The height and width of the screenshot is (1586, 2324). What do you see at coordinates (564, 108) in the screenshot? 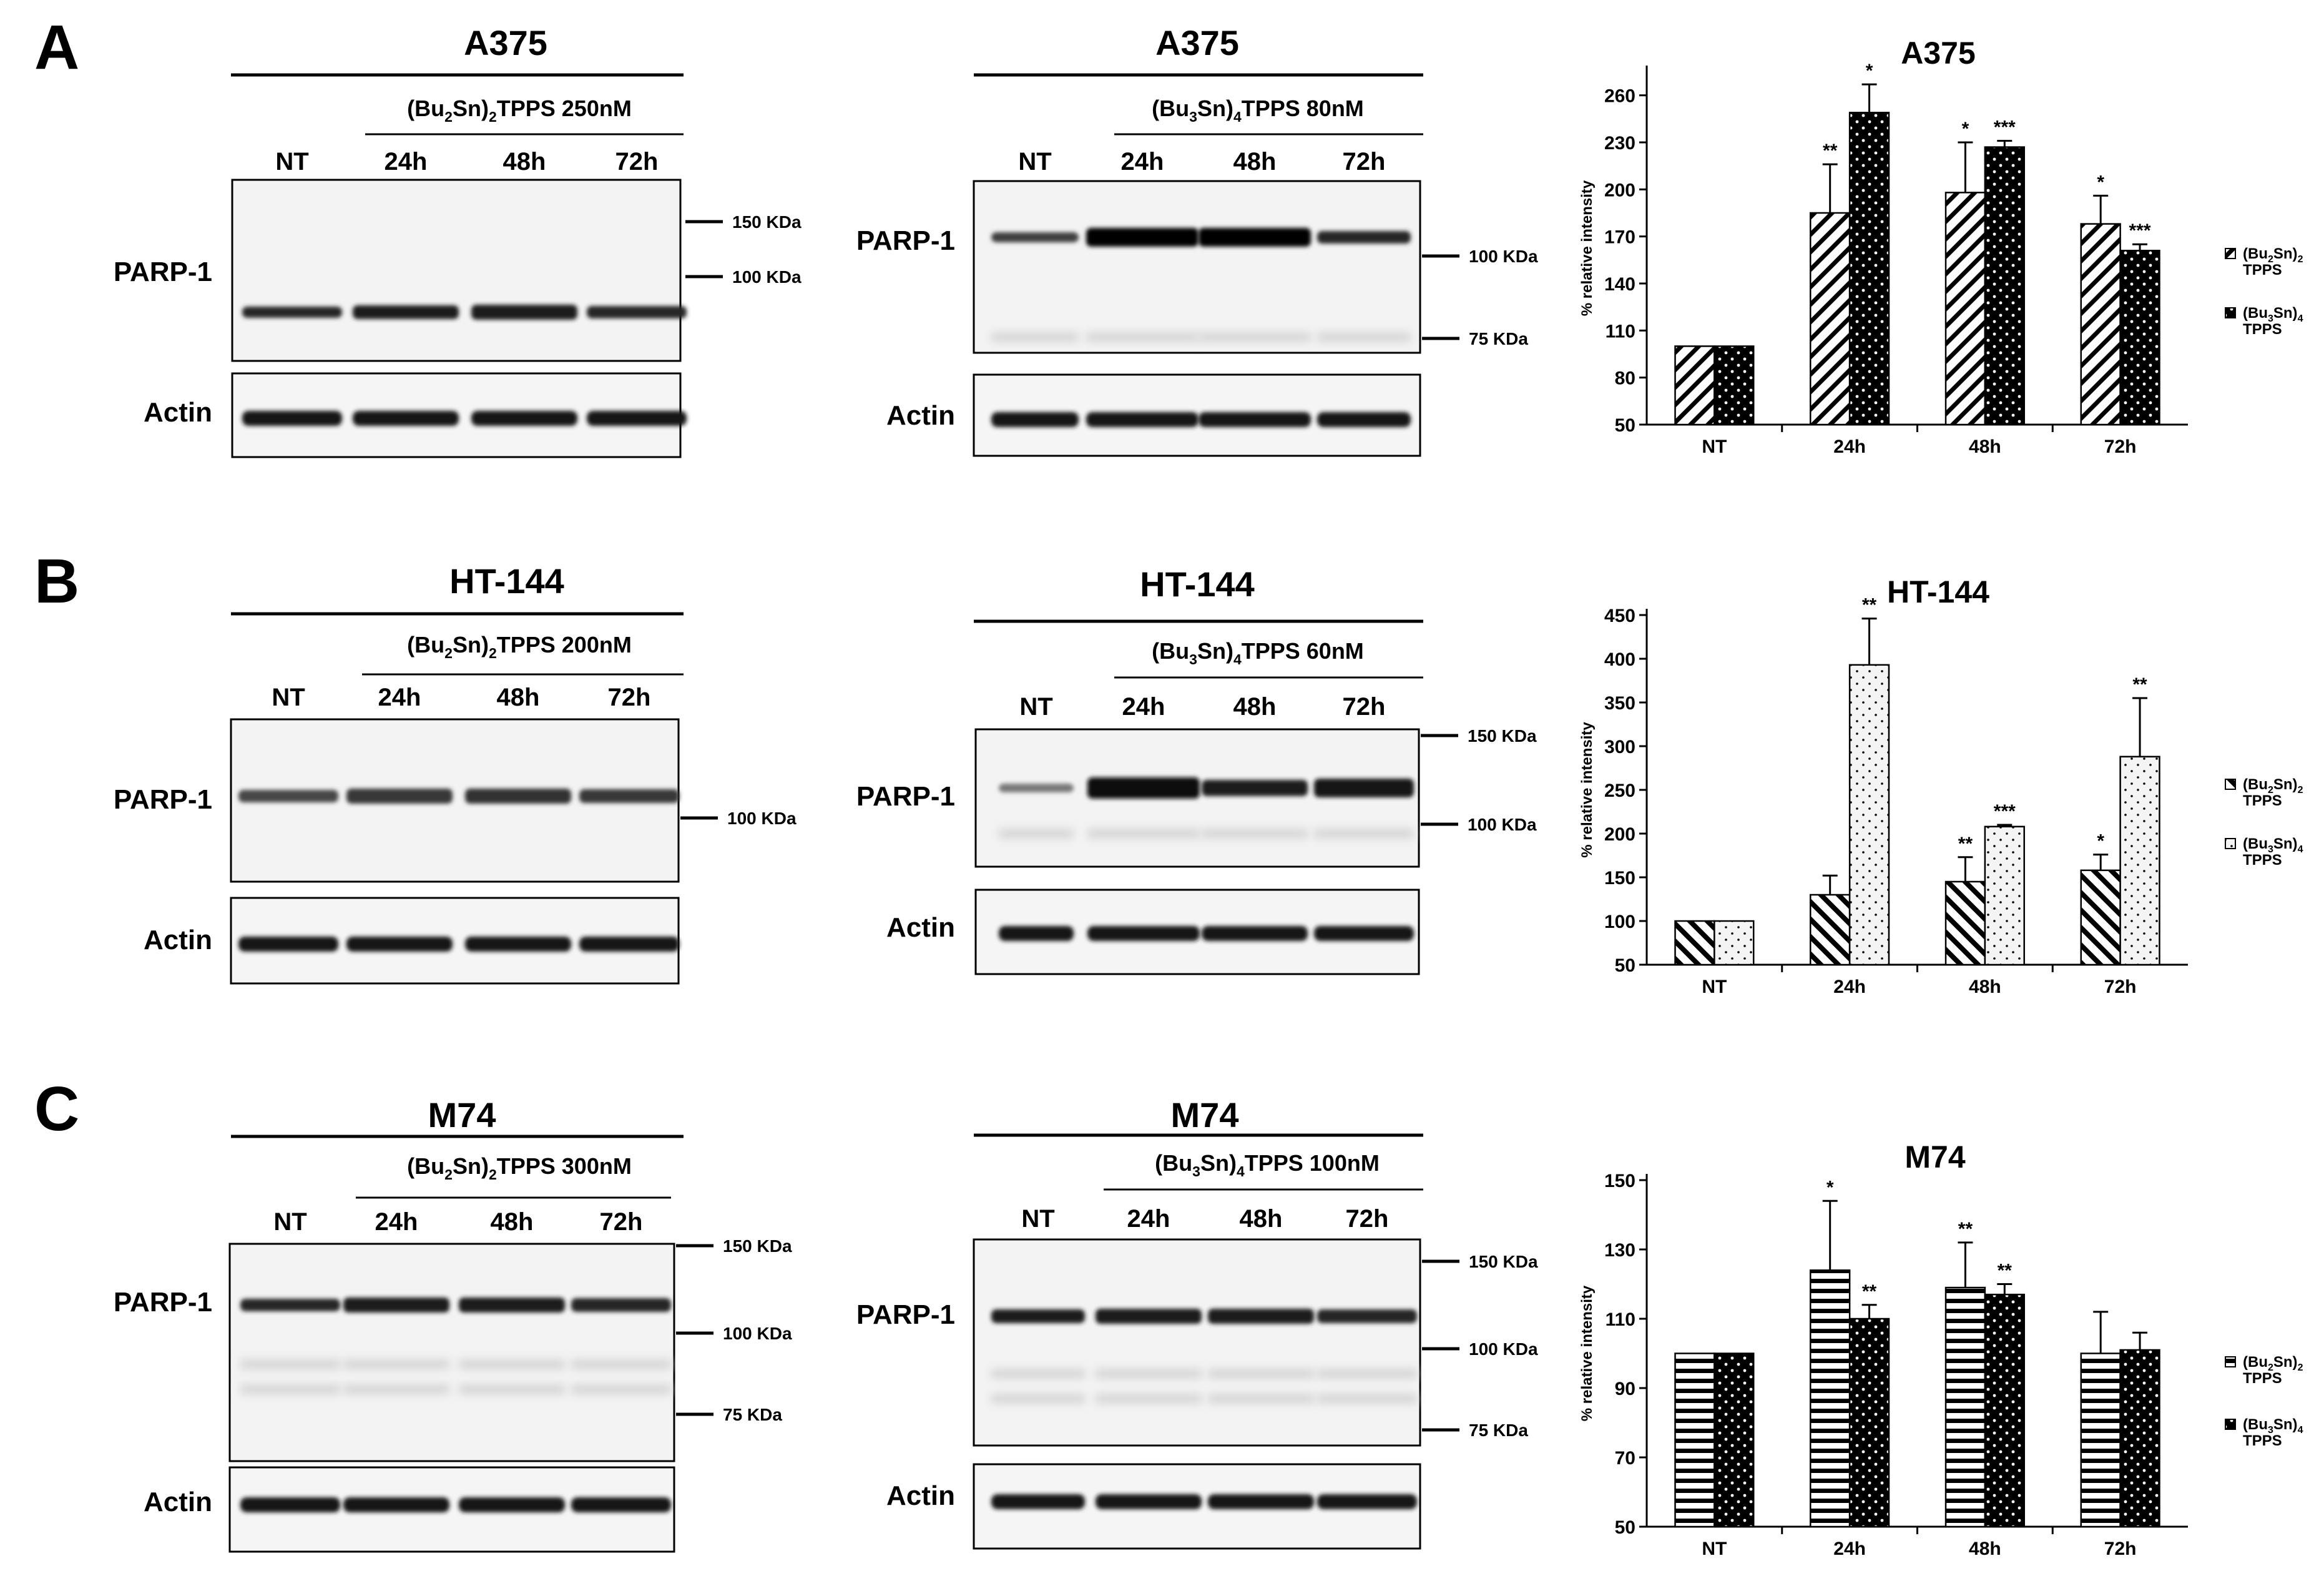
I see `formula-text: TPPS 250nM` at bounding box center [564, 108].